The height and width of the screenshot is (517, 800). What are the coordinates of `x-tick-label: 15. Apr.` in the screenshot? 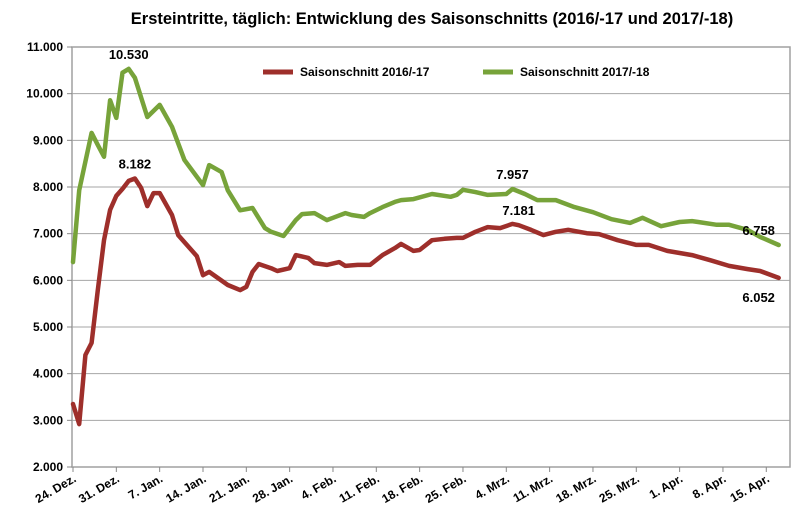 It's located at (750, 488).